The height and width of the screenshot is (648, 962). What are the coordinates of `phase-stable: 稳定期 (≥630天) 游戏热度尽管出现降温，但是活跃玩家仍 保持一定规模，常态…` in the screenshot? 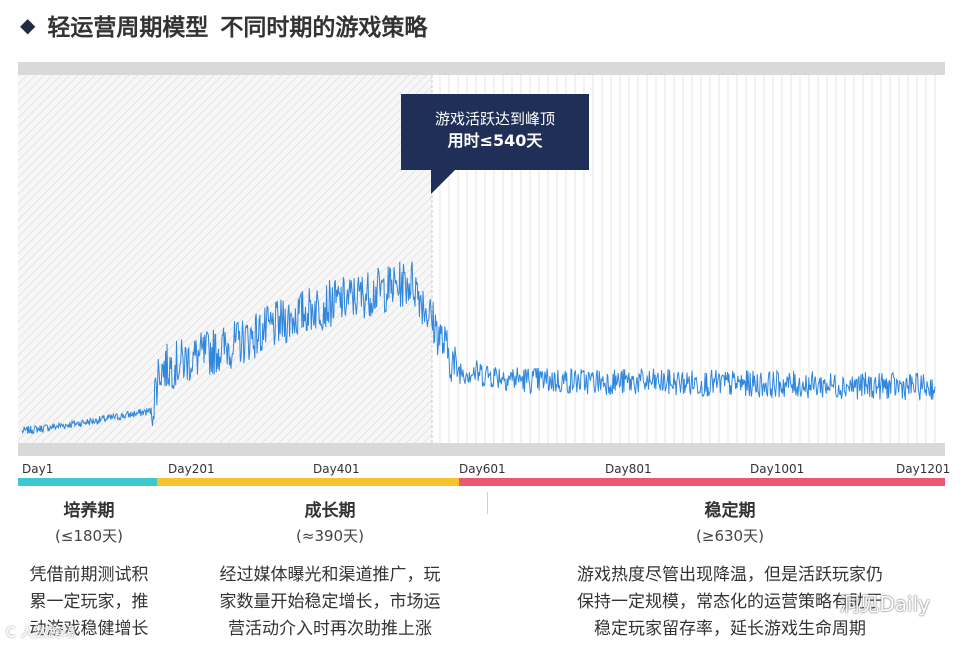 It's located at (730, 569).